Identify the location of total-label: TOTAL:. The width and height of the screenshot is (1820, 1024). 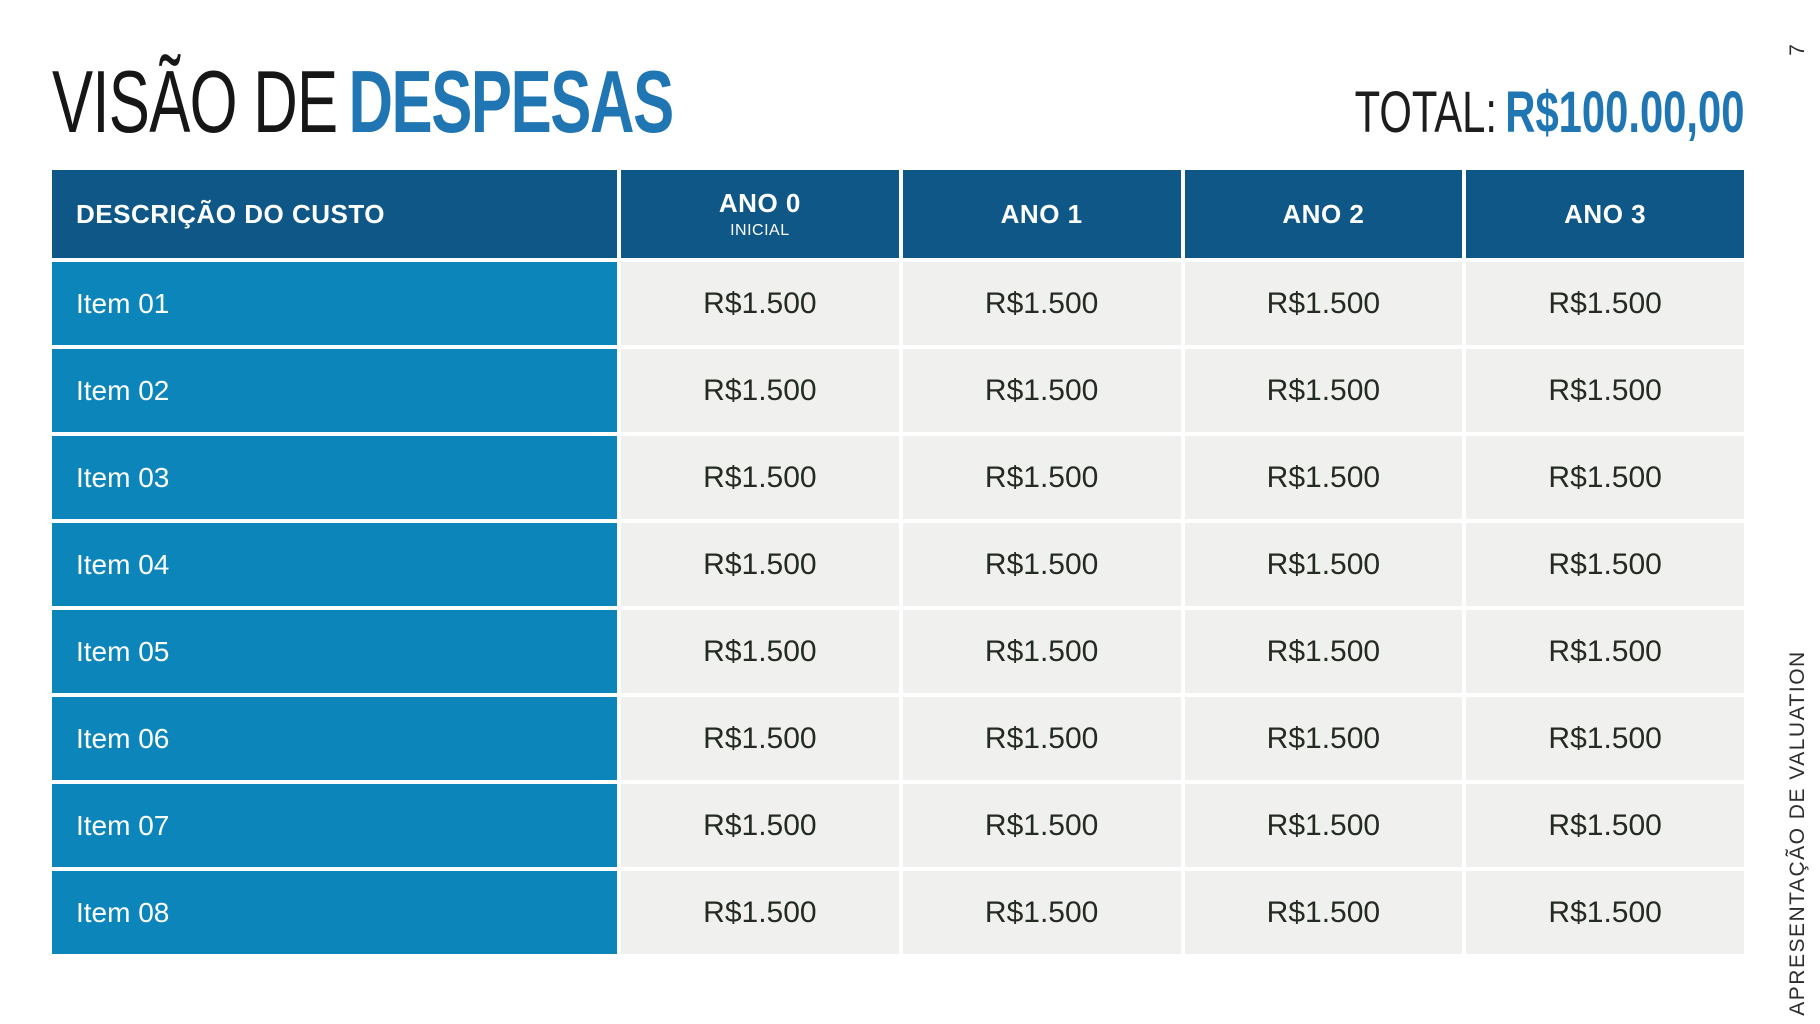
(1425, 112).